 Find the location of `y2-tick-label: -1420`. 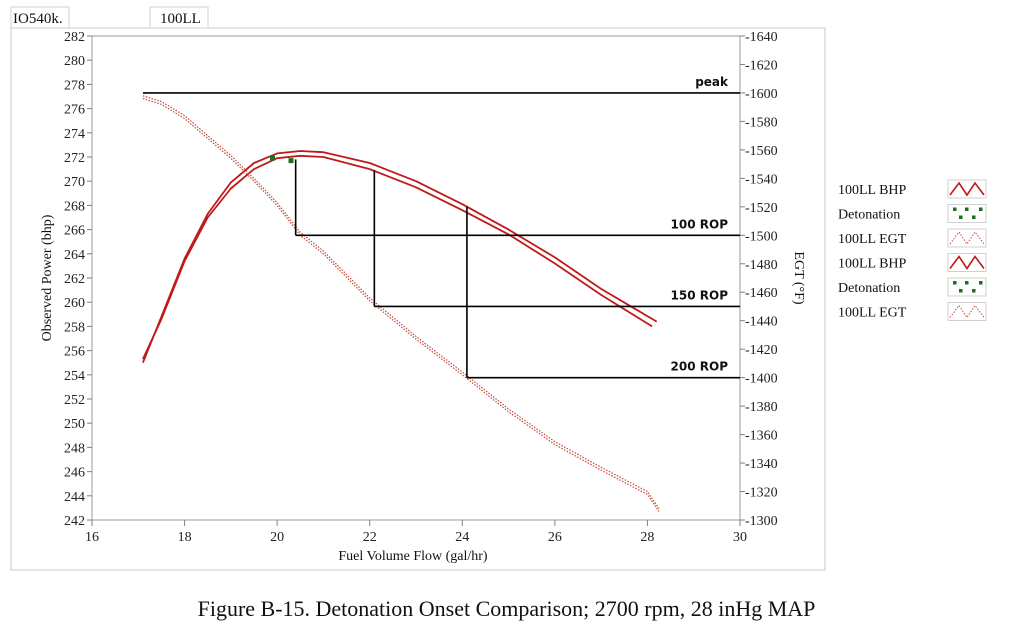

y2-tick-label: -1420 is located at coordinates (761, 350).